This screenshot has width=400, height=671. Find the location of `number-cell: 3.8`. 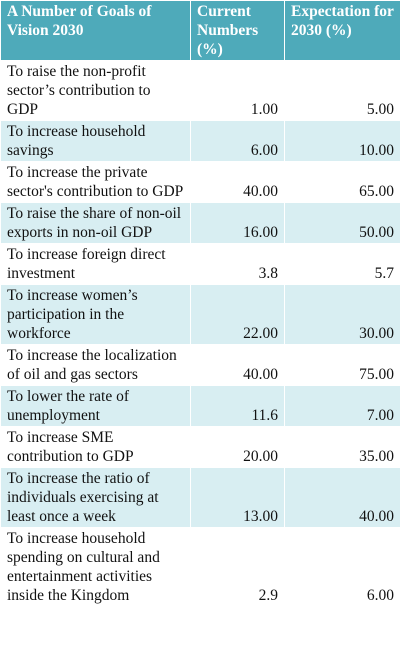

number-cell: 3.8 is located at coordinates (237, 264).